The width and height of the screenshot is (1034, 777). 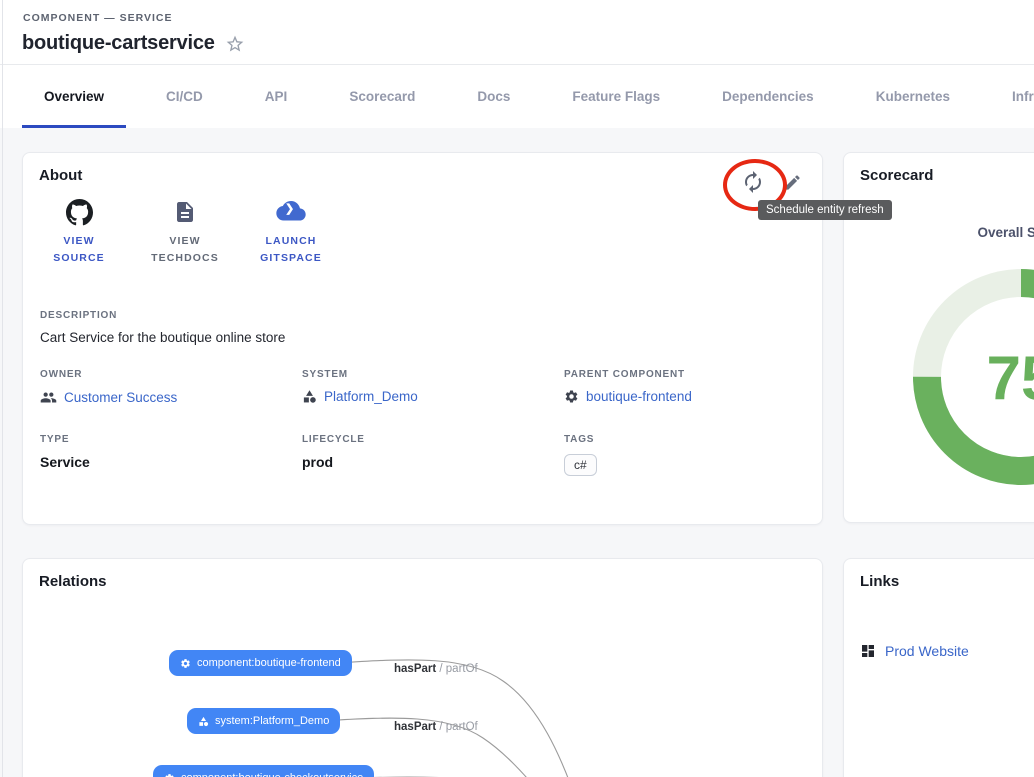 I want to click on owner-field: OWNER Customer Success, so click(x=171, y=390).